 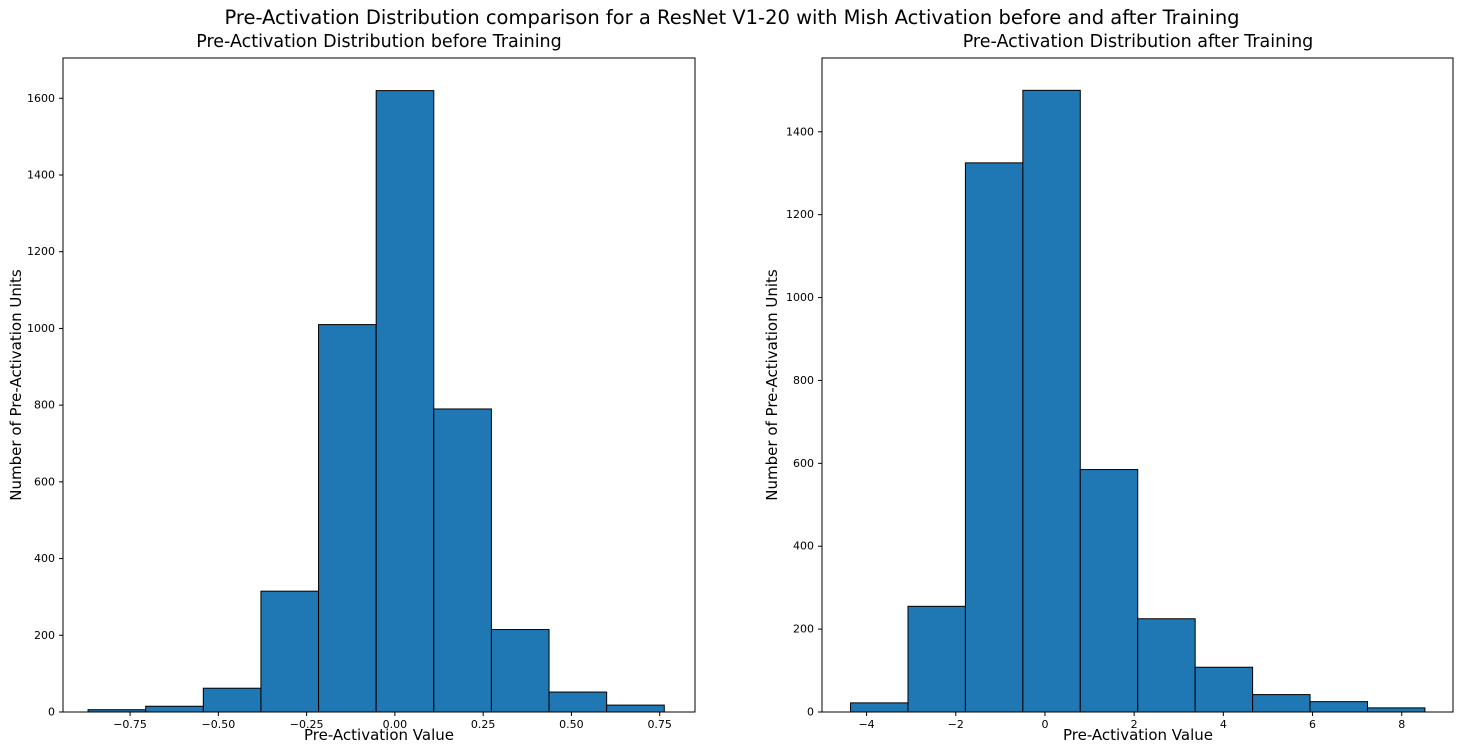 I want to click on left-y-tick-label: 0, so click(x=51, y=712).